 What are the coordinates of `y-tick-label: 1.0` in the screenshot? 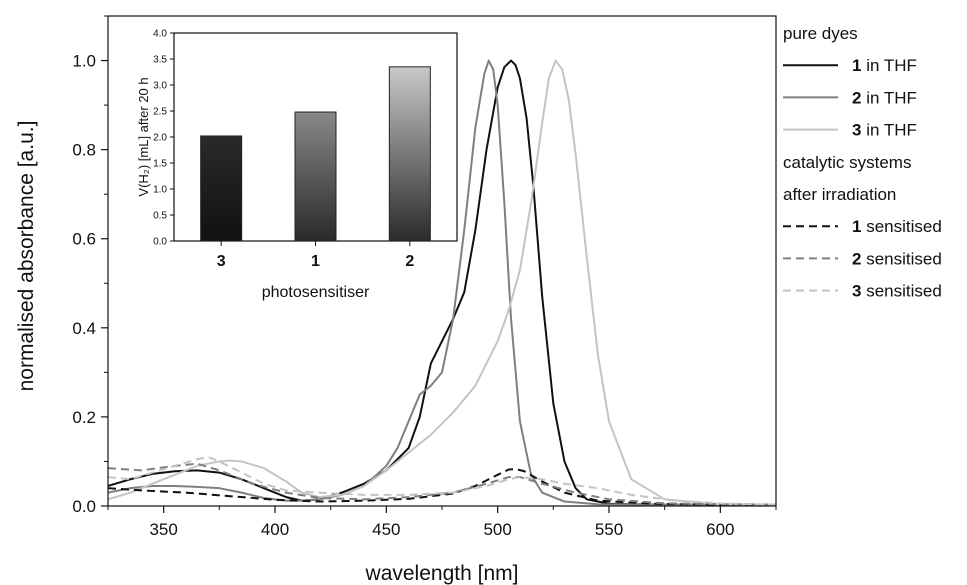 It's located at (84, 61).